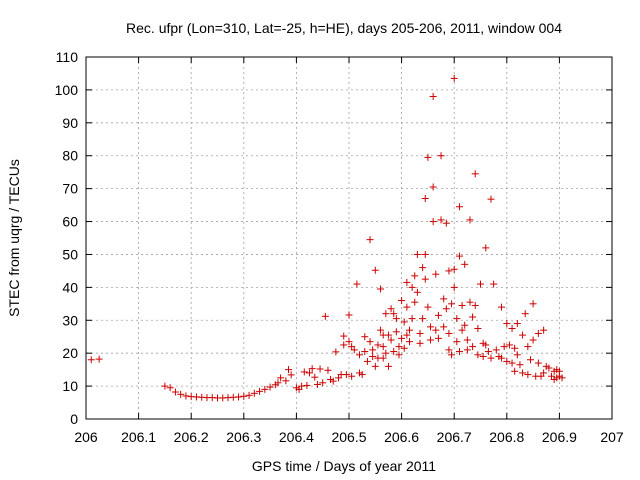  I want to click on x-tick-label: 206.1, so click(138, 437).